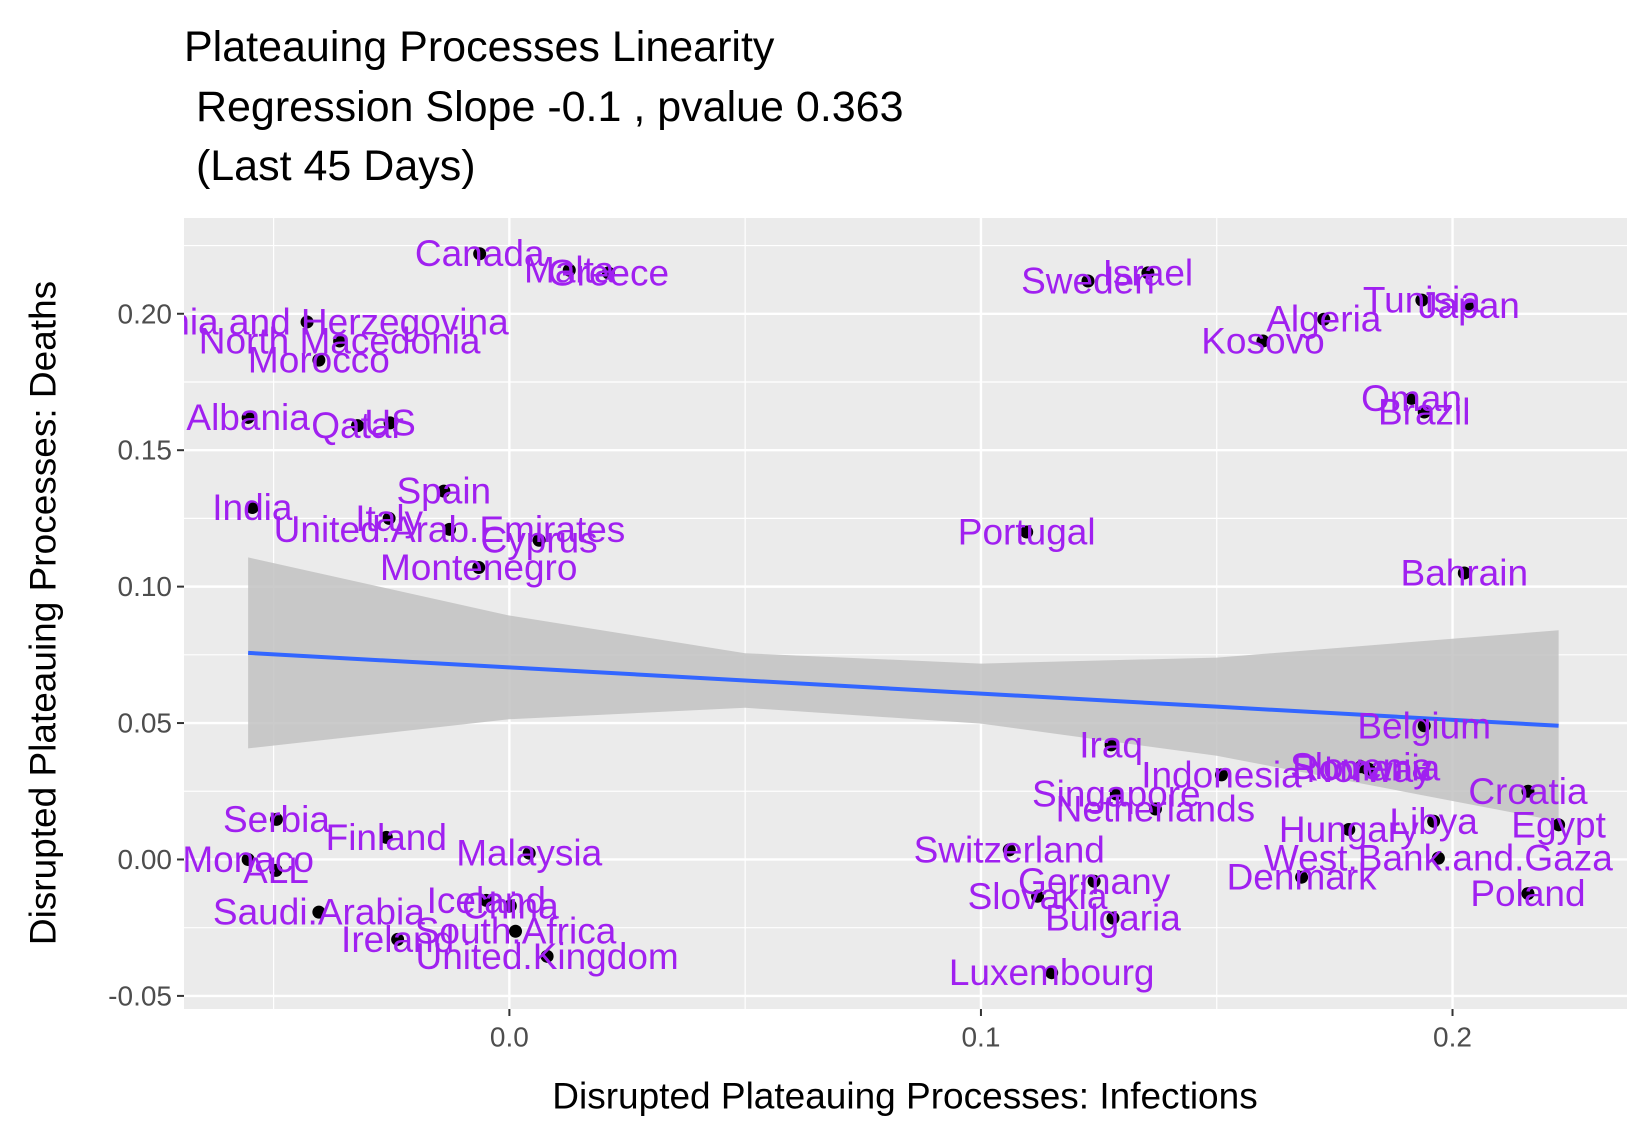 The width and height of the screenshot is (1643, 1137). I want to click on chart-title: Plateauing Processes Linearity, so click(479, 47).